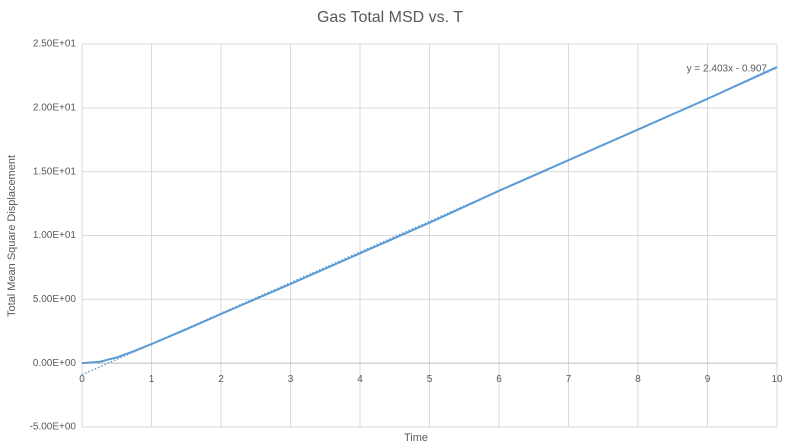 Image resolution: width=794 pixels, height=446 pixels. Describe the element at coordinates (390, 17) in the screenshot. I see `chart-title: Gas Total MSD vs. T` at that location.